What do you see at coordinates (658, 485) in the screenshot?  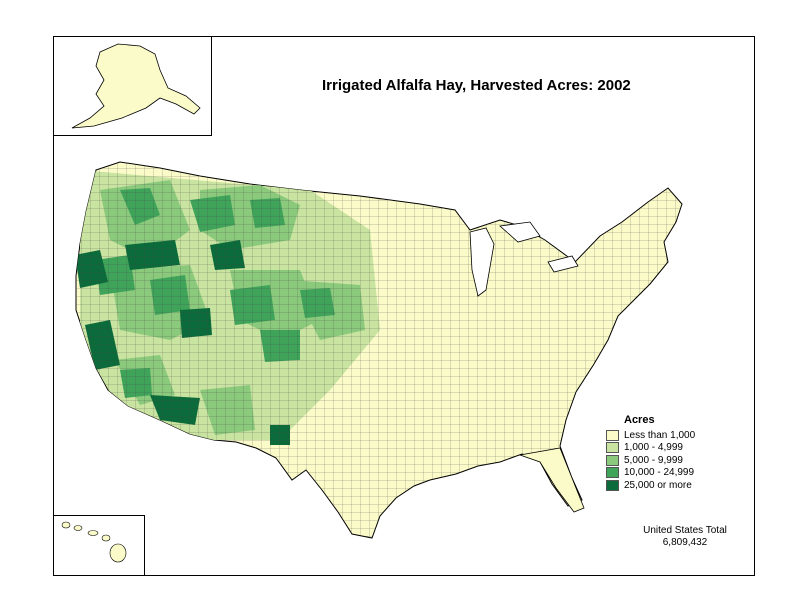 I see `legend-label: 25,000 or more` at bounding box center [658, 485].